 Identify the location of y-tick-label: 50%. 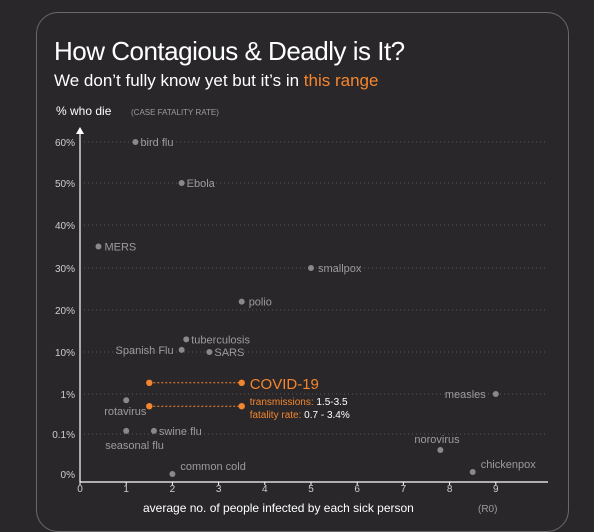
(65, 184).